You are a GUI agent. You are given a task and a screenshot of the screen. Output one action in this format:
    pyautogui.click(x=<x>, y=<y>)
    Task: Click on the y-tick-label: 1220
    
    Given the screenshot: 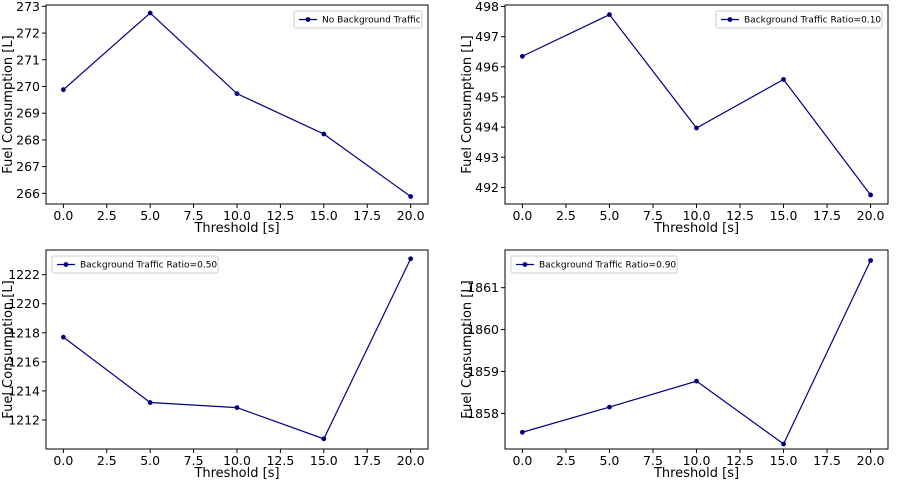 What is the action you would take?
    pyautogui.click(x=24, y=303)
    